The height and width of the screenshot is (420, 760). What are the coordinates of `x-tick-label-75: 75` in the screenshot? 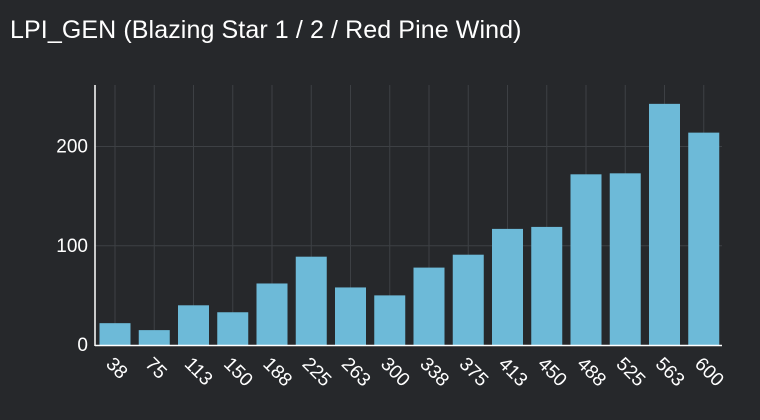 It's located at (156, 369).